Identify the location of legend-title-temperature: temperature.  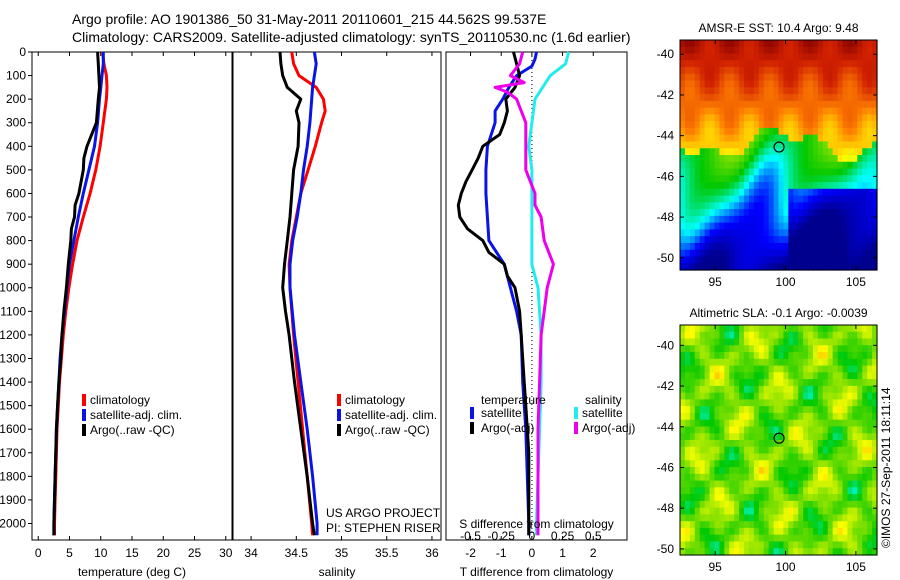
(513, 400).